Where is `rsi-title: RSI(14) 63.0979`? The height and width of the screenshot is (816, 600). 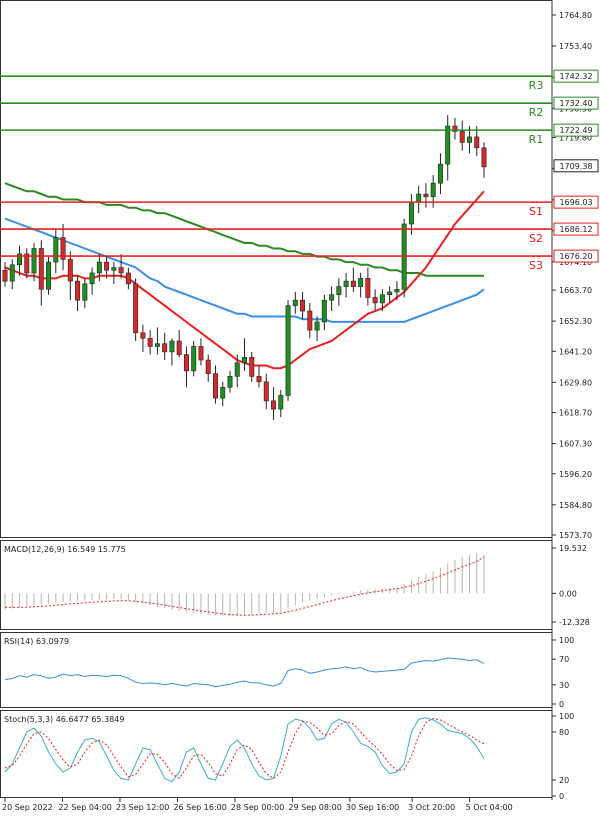
rsi-title: RSI(14) 63.0979 is located at coordinates (36, 641).